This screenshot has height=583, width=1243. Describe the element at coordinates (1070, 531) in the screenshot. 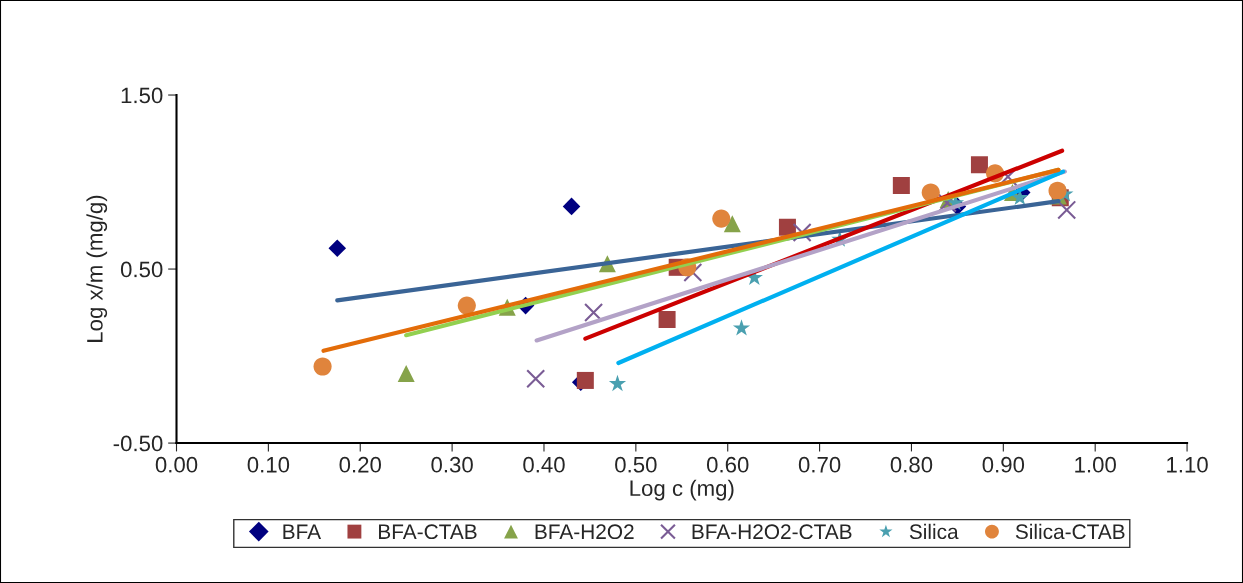

I see `legend-label: Silica-CTAB` at that location.